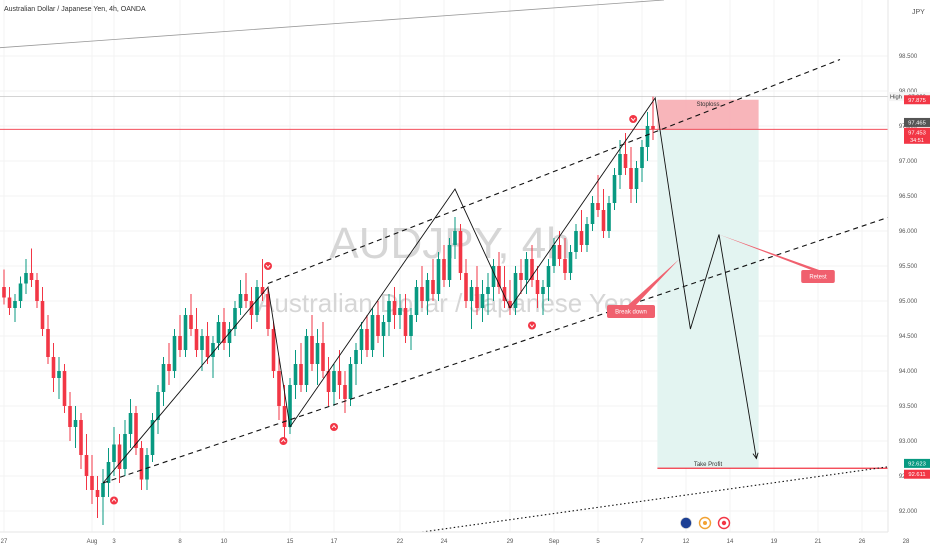  I want to click on time-tick-label: 19, so click(774, 542).